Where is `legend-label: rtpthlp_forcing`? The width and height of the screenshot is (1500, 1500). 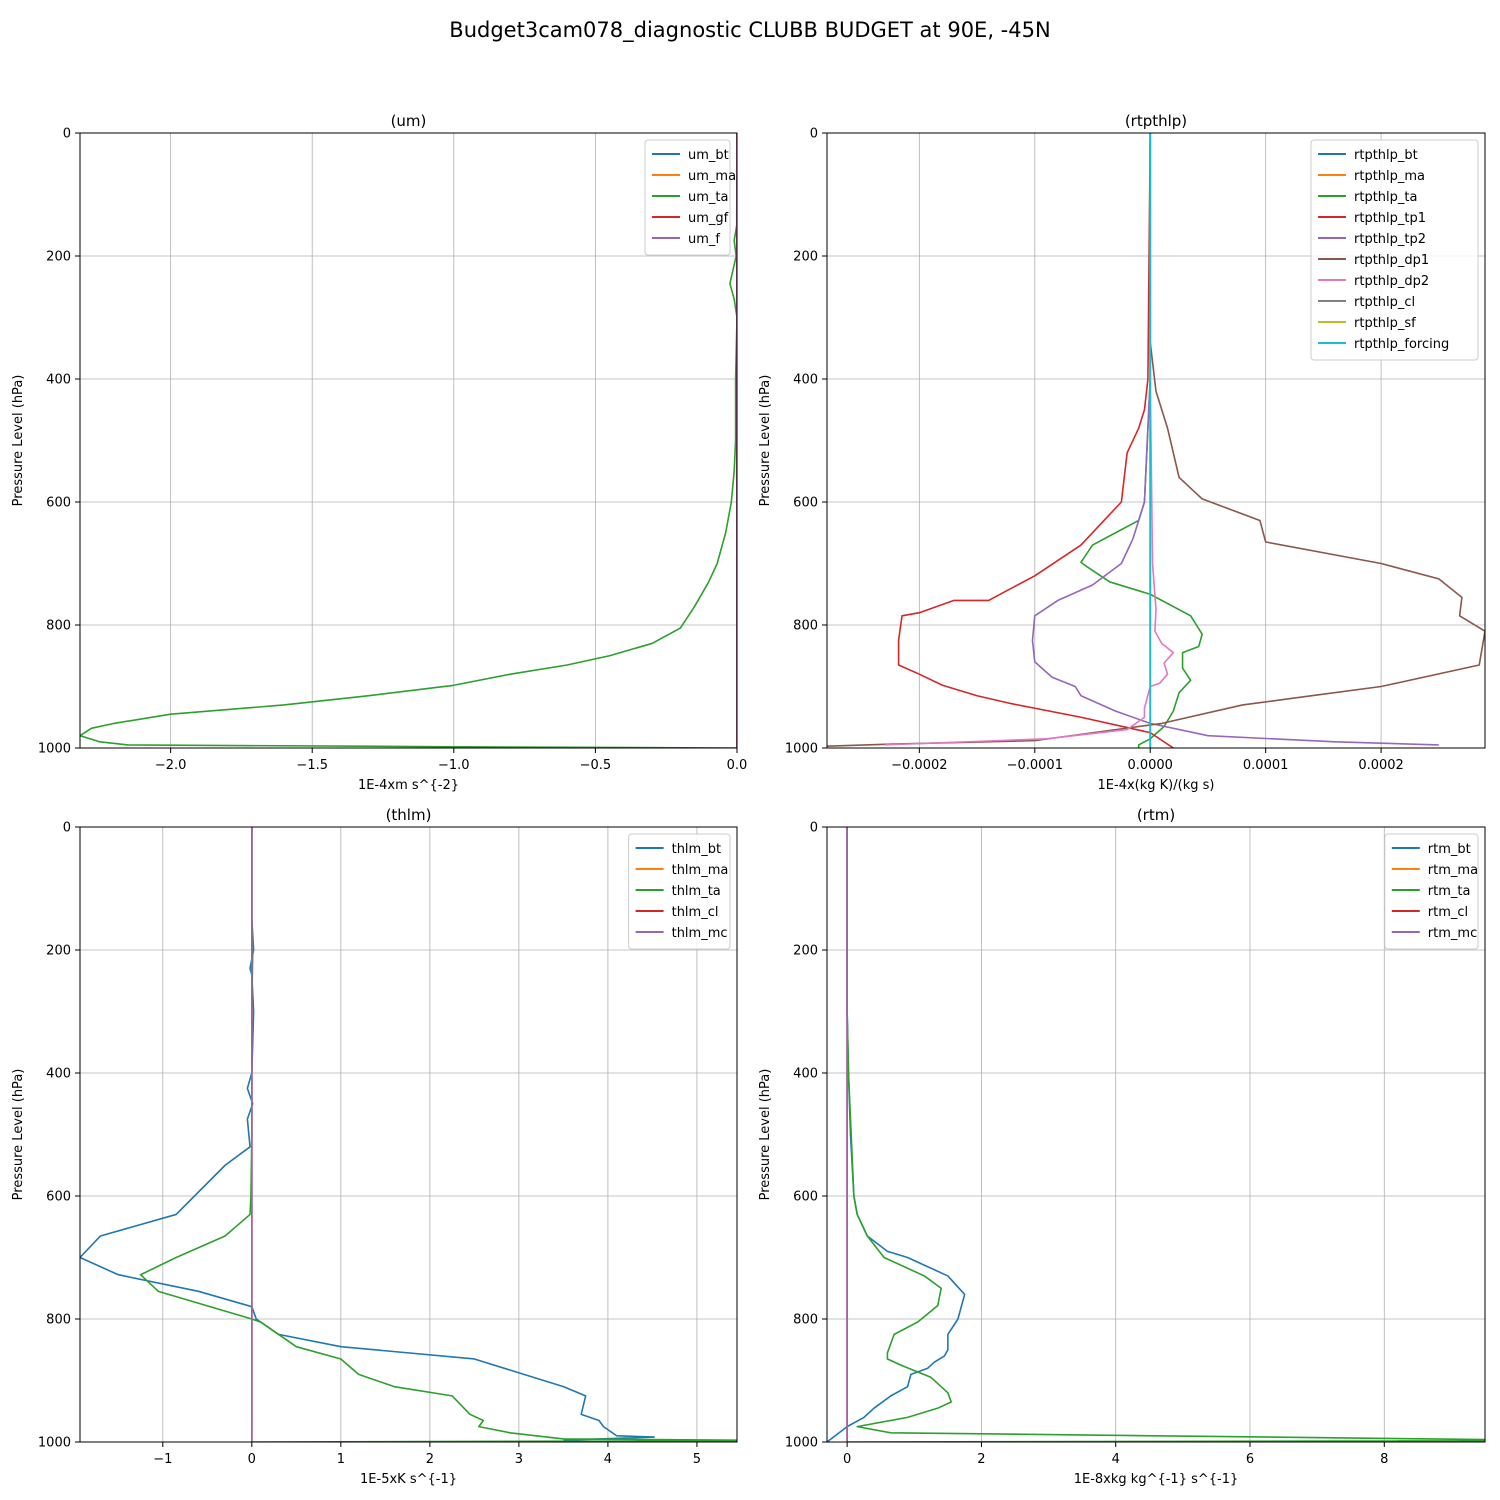 legend-label: rtpthlp_forcing is located at coordinates (1401, 344).